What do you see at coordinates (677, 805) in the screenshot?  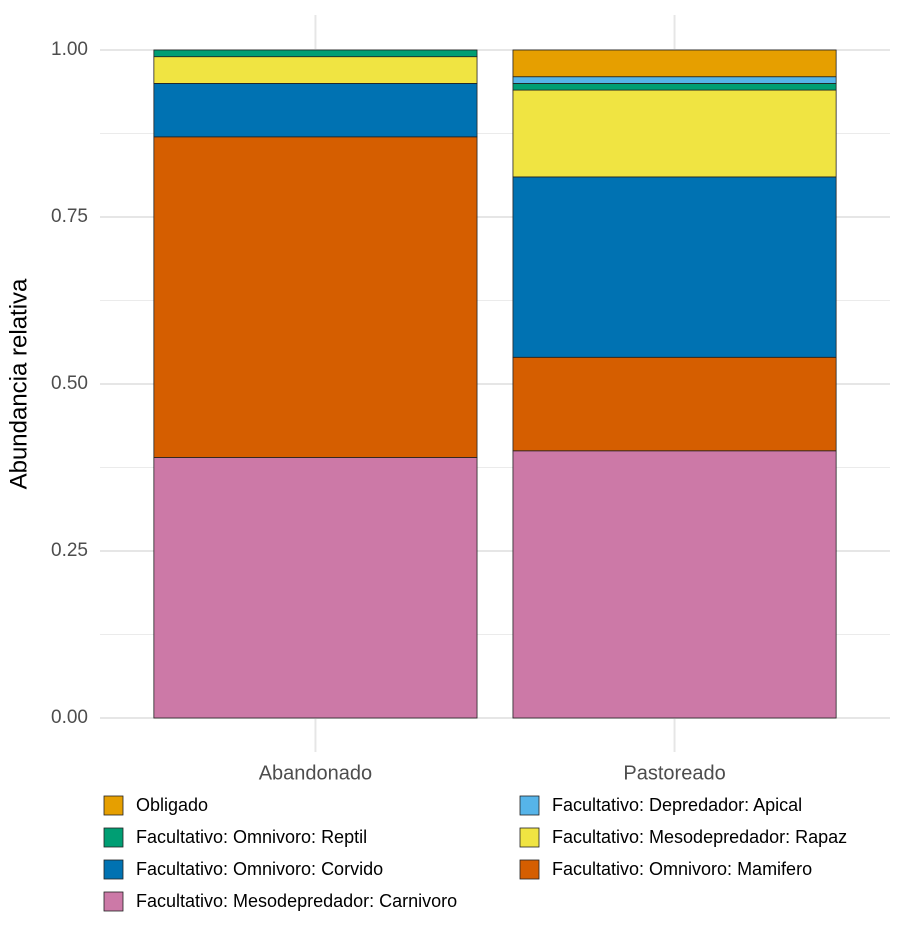 I see `legend-label: Facultativo: Depredador: Apical` at bounding box center [677, 805].